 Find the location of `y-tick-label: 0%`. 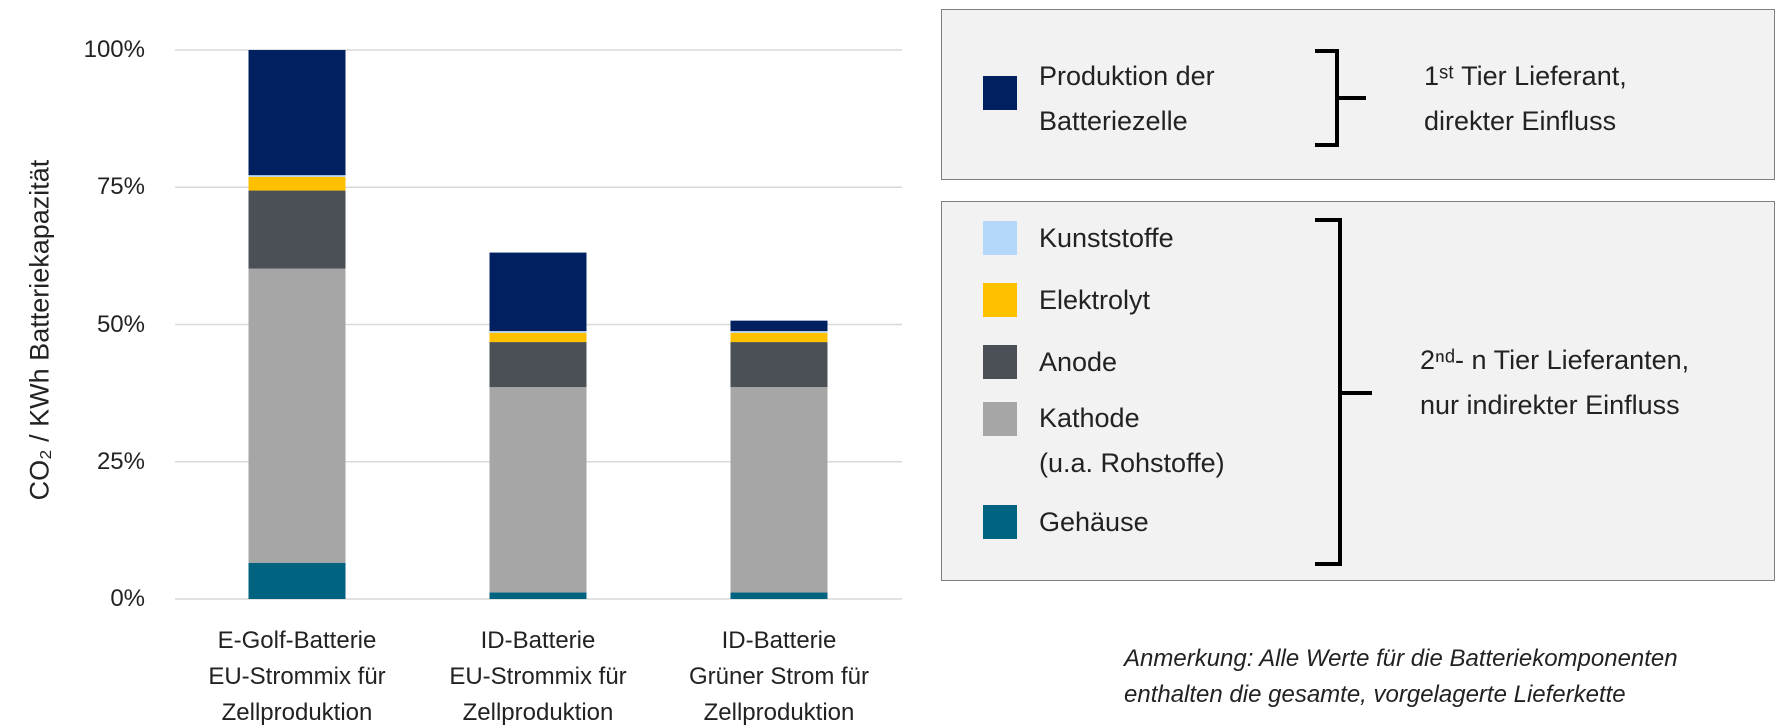

y-tick-label: 0% is located at coordinates (127, 598).